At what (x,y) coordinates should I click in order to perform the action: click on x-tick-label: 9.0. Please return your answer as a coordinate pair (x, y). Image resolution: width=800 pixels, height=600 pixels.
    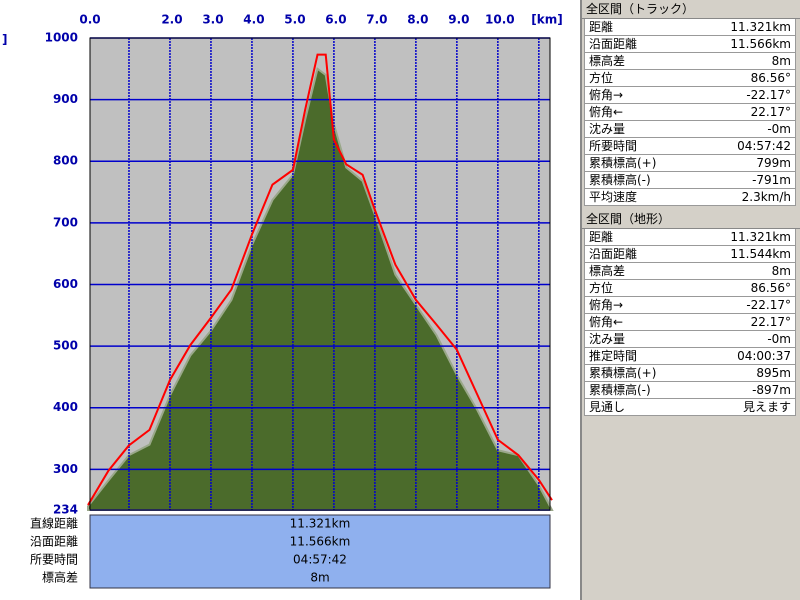
    Looking at the image, I should click on (458, 20).